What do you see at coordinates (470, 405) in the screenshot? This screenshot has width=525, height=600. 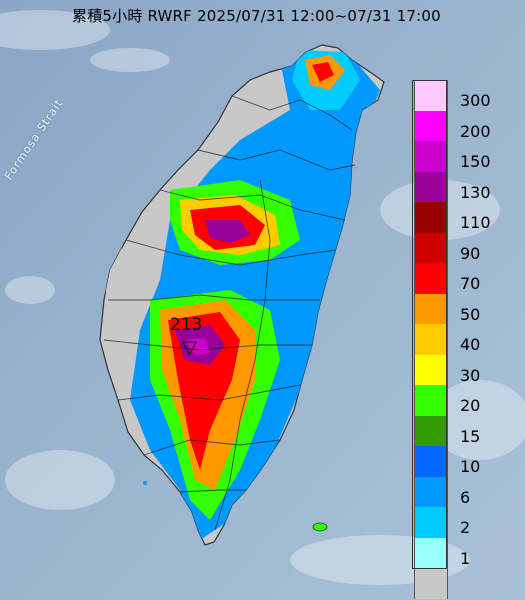 I see `legend-label: 20` at bounding box center [470, 405].